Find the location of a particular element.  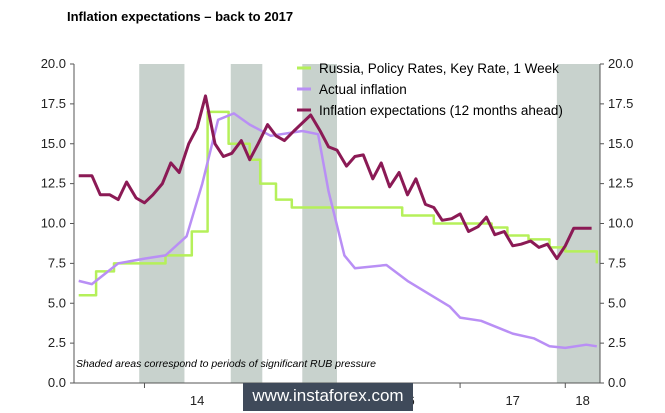

y-tick-label-left: 20.0 is located at coordinates (53, 63).